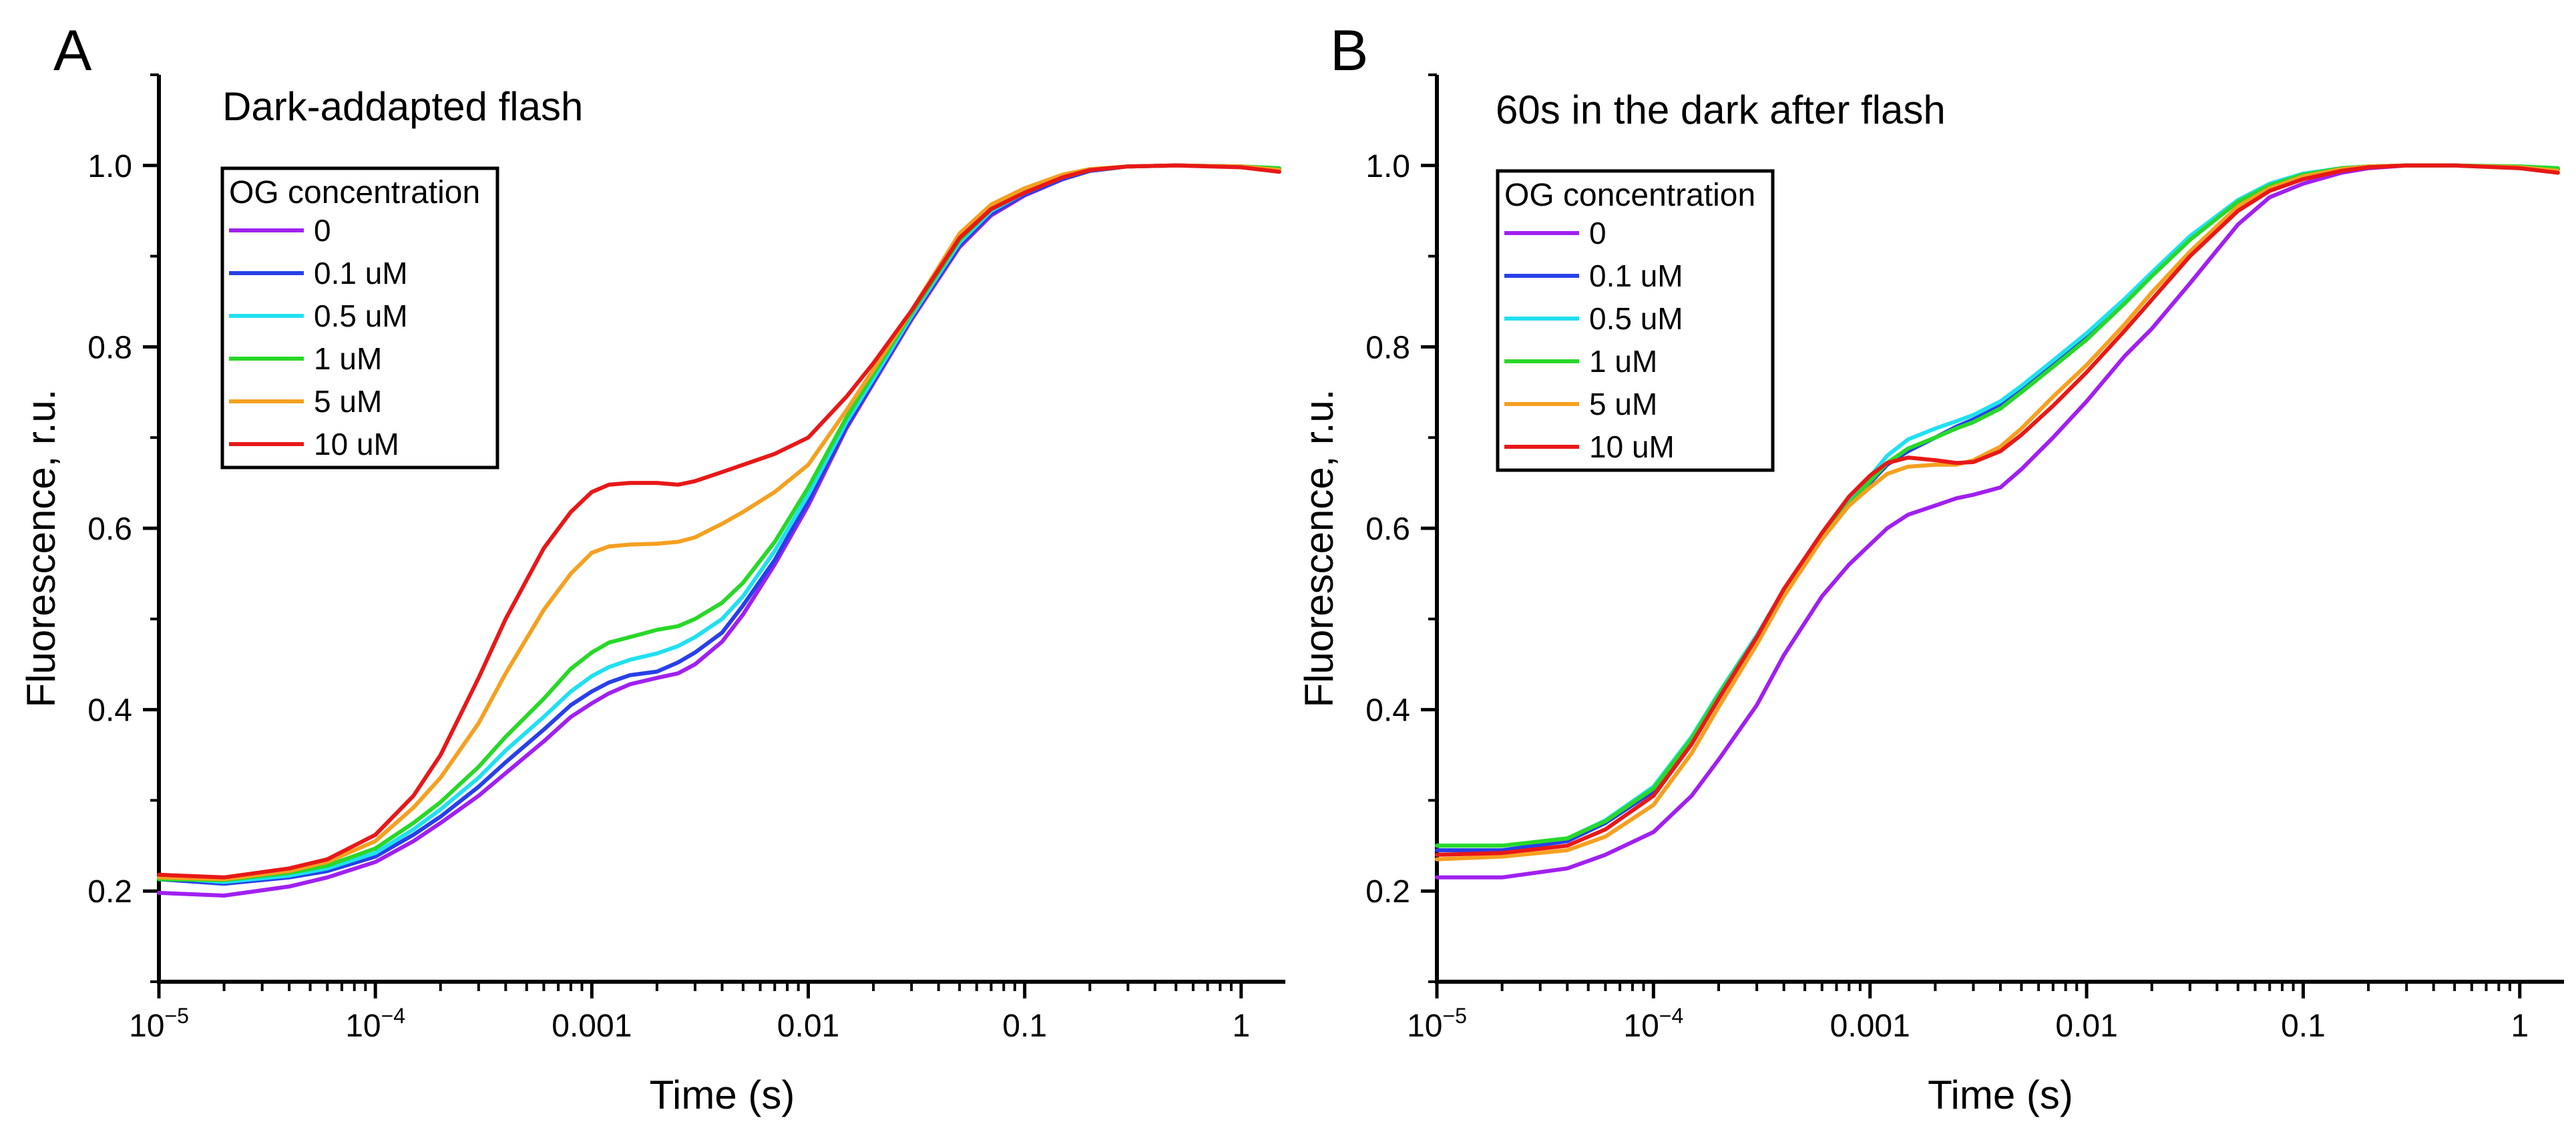  Describe the element at coordinates (72, 51) in the screenshot. I see `panel-letter: A` at that location.